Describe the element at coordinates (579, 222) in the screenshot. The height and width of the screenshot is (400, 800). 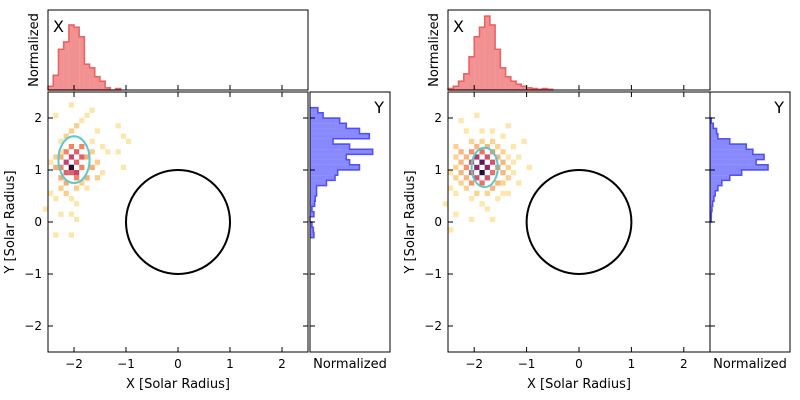
I see `right-sun-circle` at that location.